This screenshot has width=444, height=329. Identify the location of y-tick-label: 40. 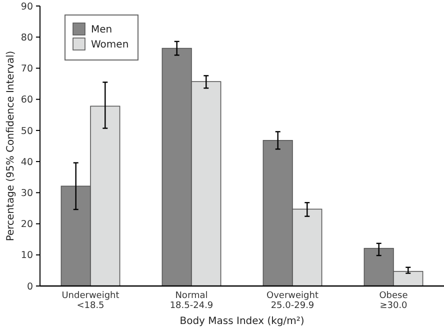
(26, 162).